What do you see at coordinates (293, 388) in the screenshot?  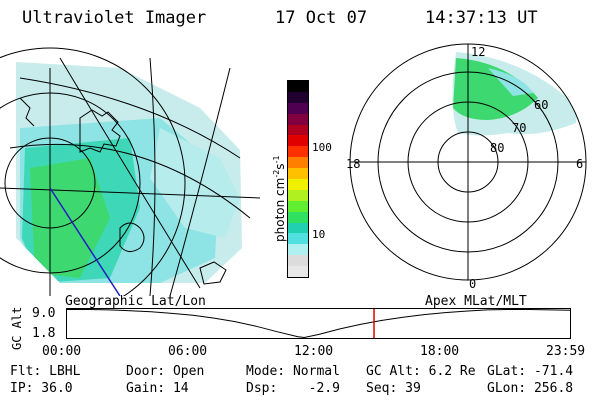 I see `status-dsp: Dsp: -2.9` at bounding box center [293, 388].